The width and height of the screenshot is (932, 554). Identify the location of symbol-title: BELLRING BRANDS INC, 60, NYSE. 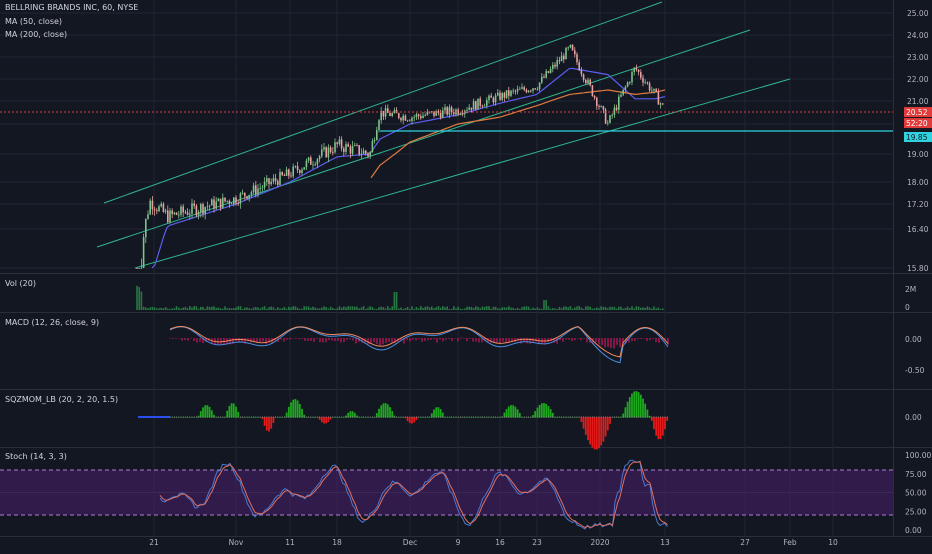
(72, 7).